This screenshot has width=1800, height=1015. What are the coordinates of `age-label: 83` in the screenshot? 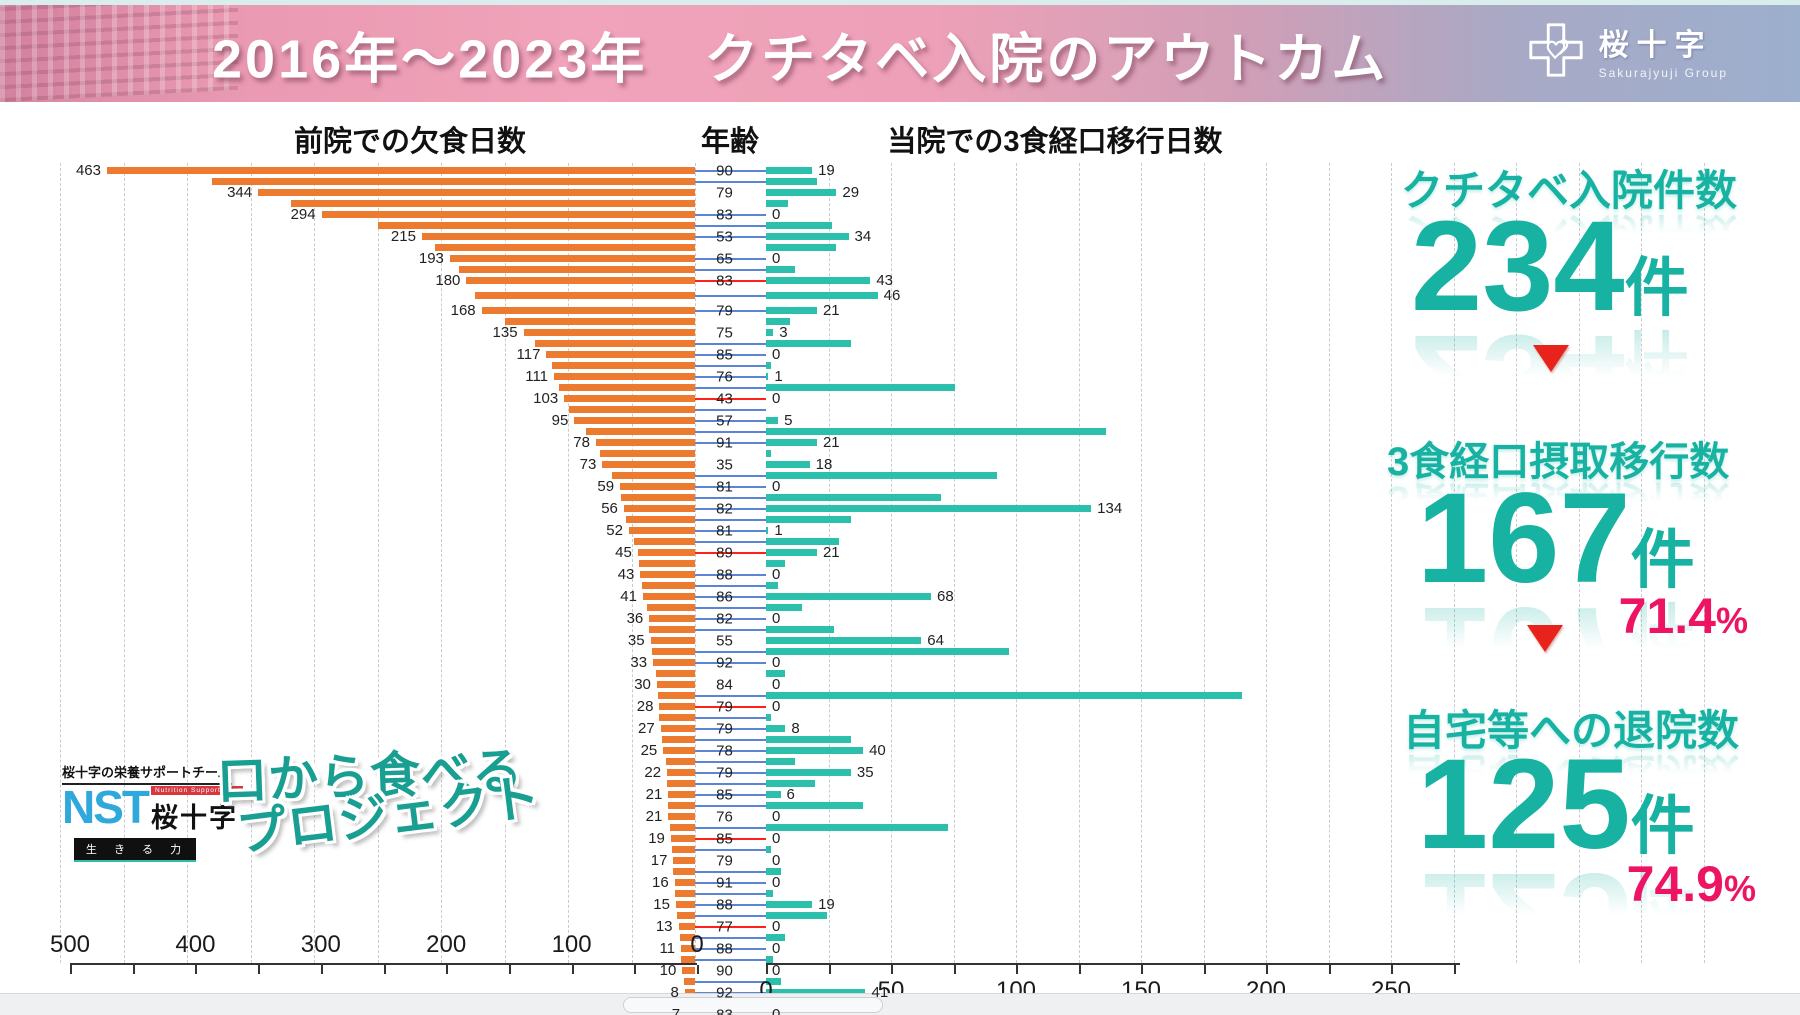 It's located at (724, 280).